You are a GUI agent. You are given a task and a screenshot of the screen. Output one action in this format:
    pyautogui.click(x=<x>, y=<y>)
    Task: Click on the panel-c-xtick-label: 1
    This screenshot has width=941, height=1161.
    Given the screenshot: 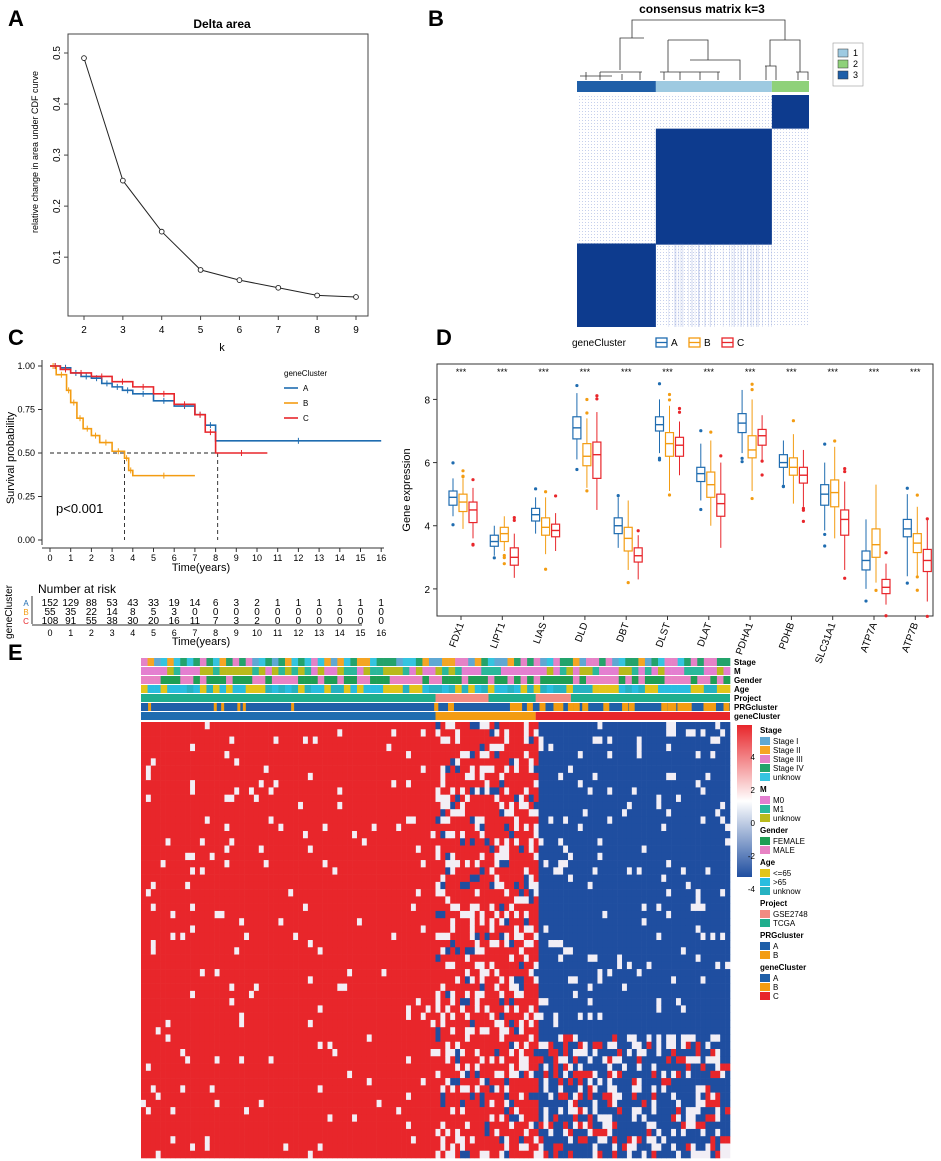 What is the action you would take?
    pyautogui.click(x=70, y=558)
    